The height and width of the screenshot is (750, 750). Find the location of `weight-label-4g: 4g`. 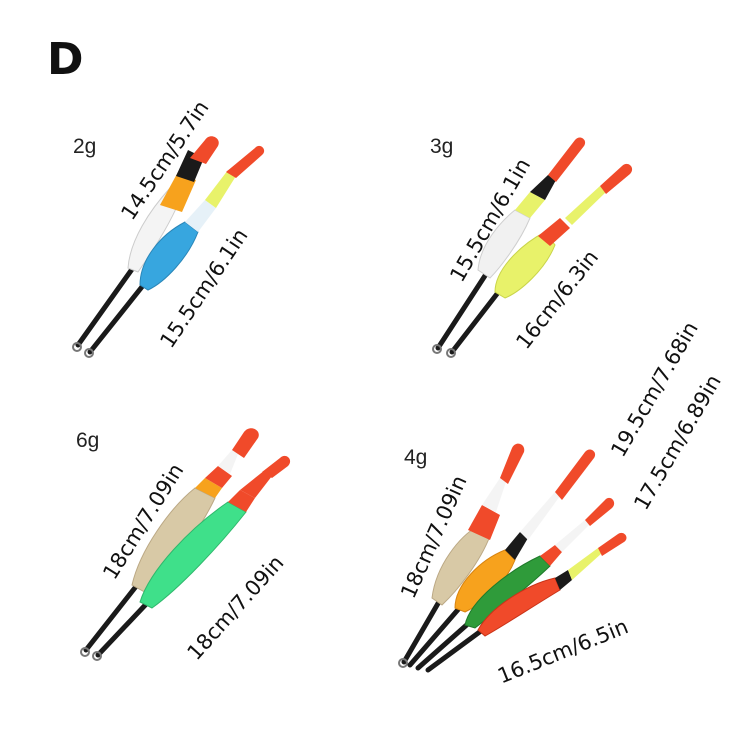

weight-label-4g: 4g is located at coordinates (416, 457).